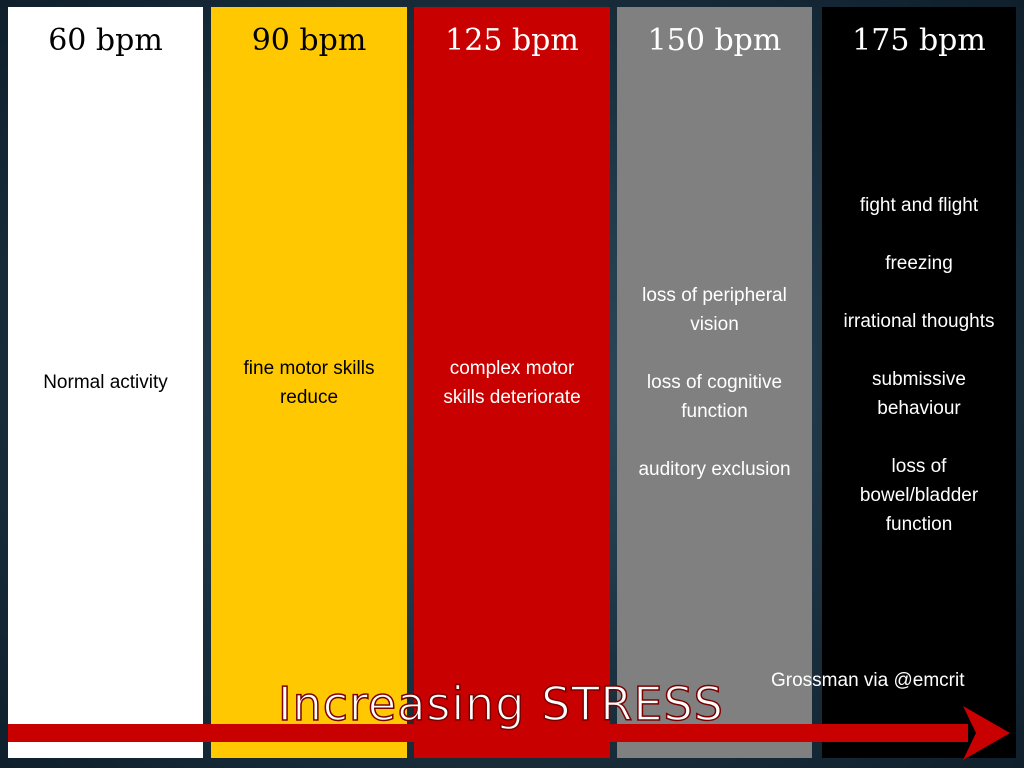 This screenshot has height=768, width=1024. I want to click on effect-item: loss of bowel/bladder function, so click(919, 495).